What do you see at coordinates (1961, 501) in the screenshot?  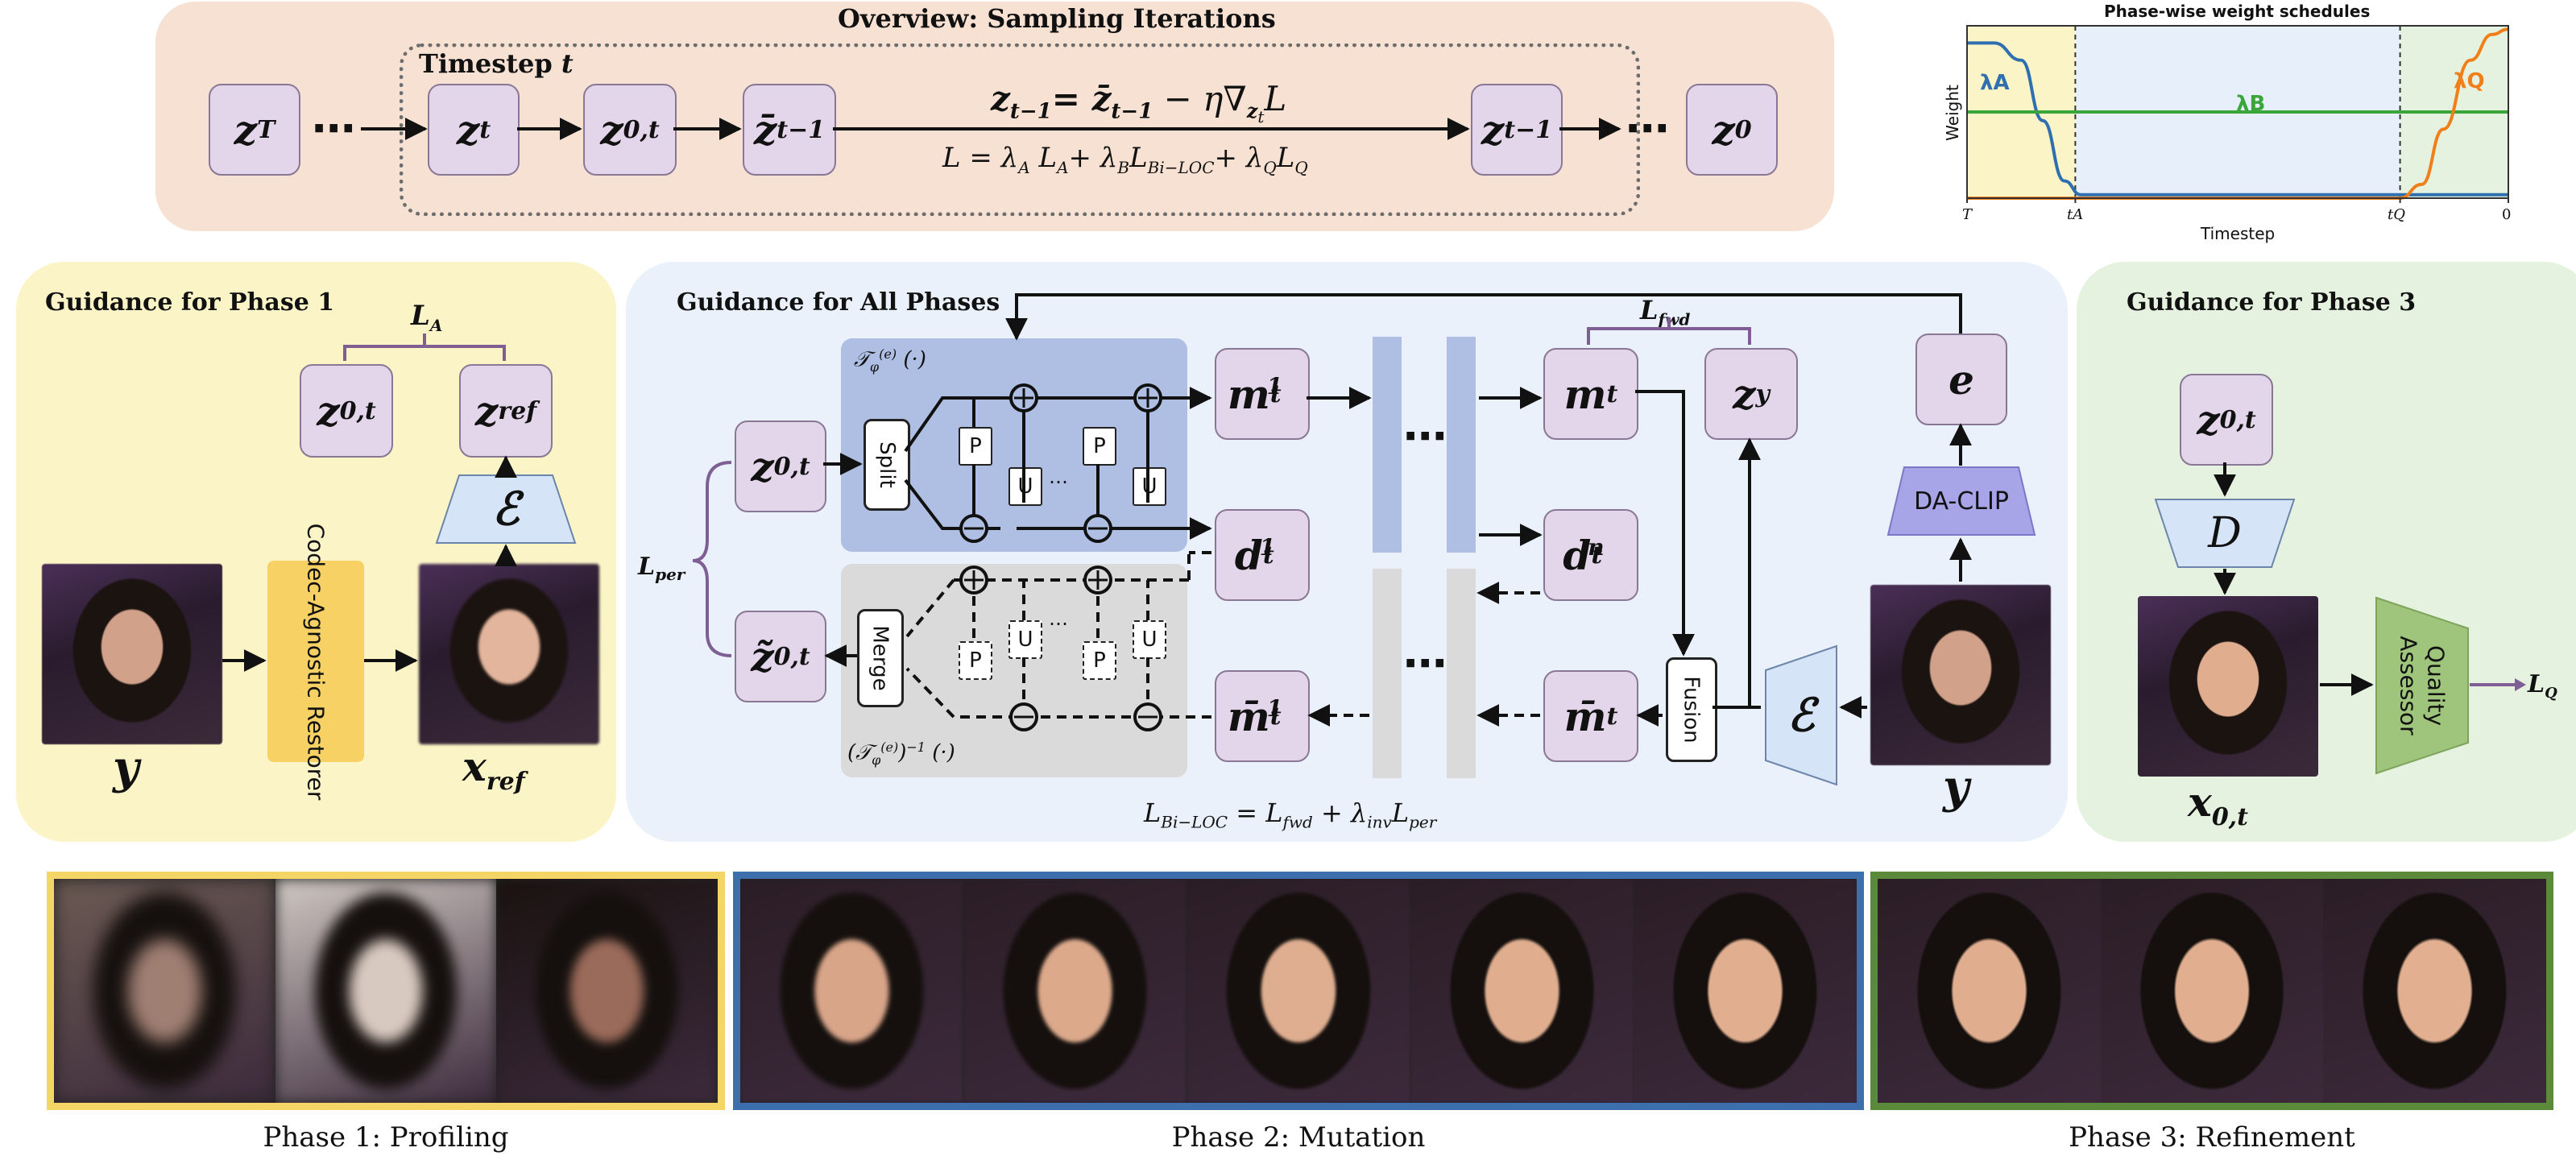 I see `daclip-block: DA-CLIP` at bounding box center [1961, 501].